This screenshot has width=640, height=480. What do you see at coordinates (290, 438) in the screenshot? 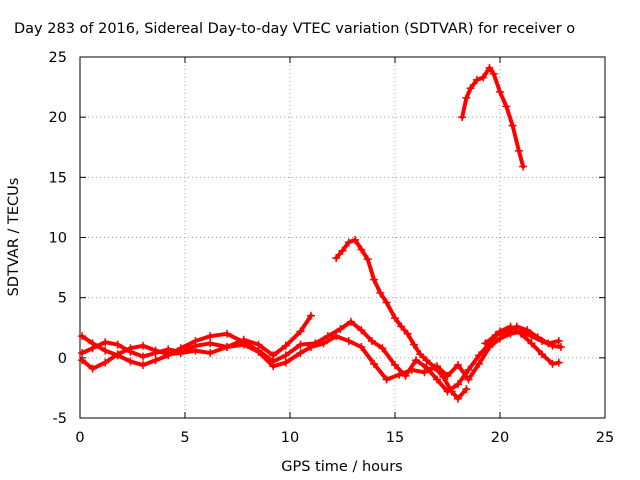
I see `x-tick-label: 10` at bounding box center [290, 438].